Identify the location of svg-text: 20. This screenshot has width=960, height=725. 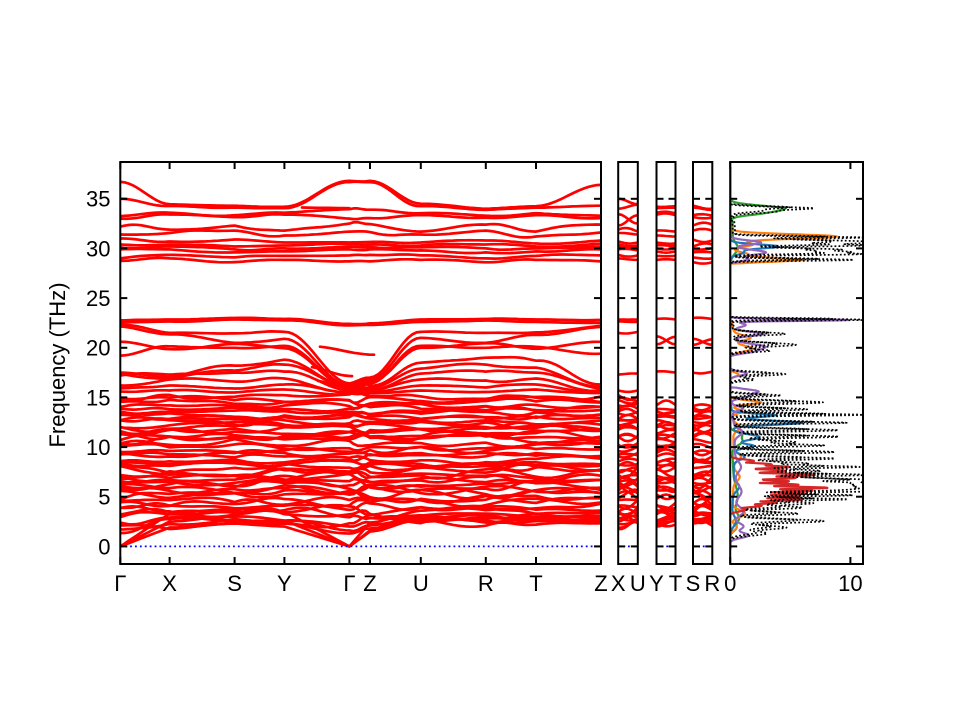
(98, 348).